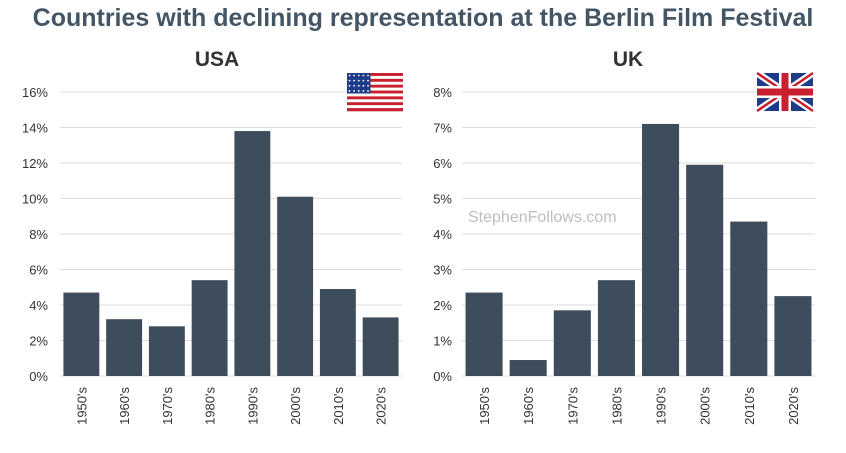 This screenshot has height=453, width=846. Describe the element at coordinates (217, 59) in the screenshot. I see `chart-title: USA` at that location.